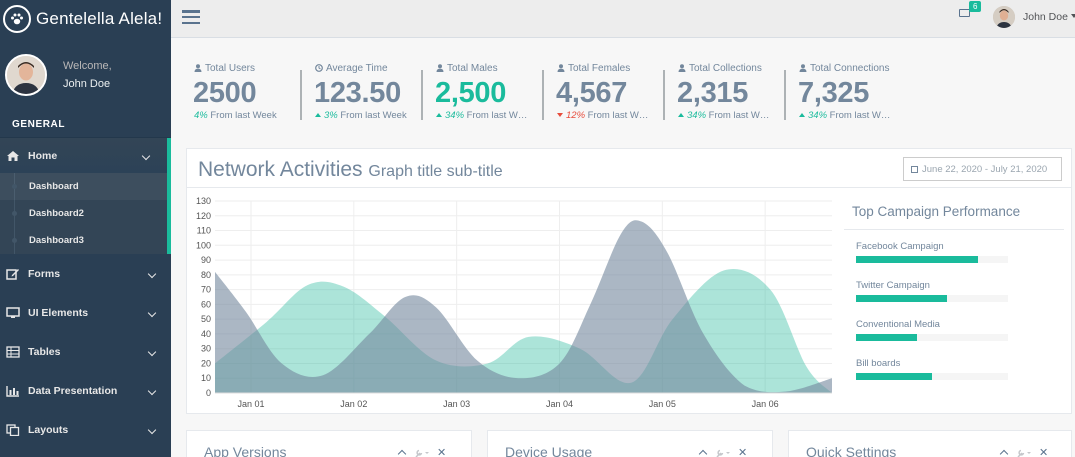  What do you see at coordinates (191, 17) in the screenshot?
I see `menu-toggle-icon` at bounding box center [191, 17].